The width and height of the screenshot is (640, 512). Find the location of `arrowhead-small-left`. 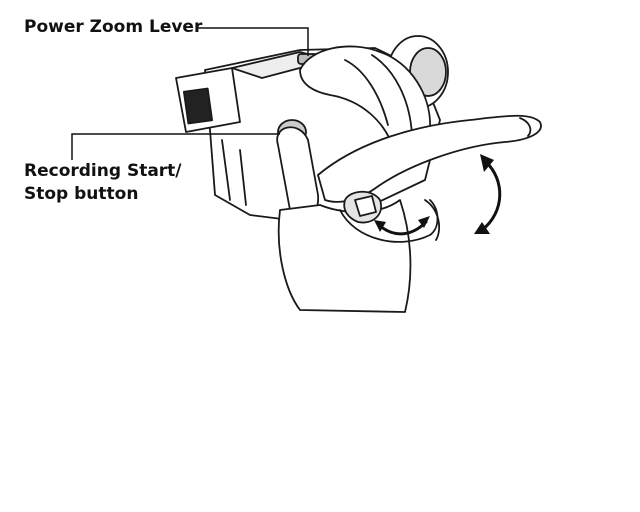

arrowhead-small-left is located at coordinates (380, 226).